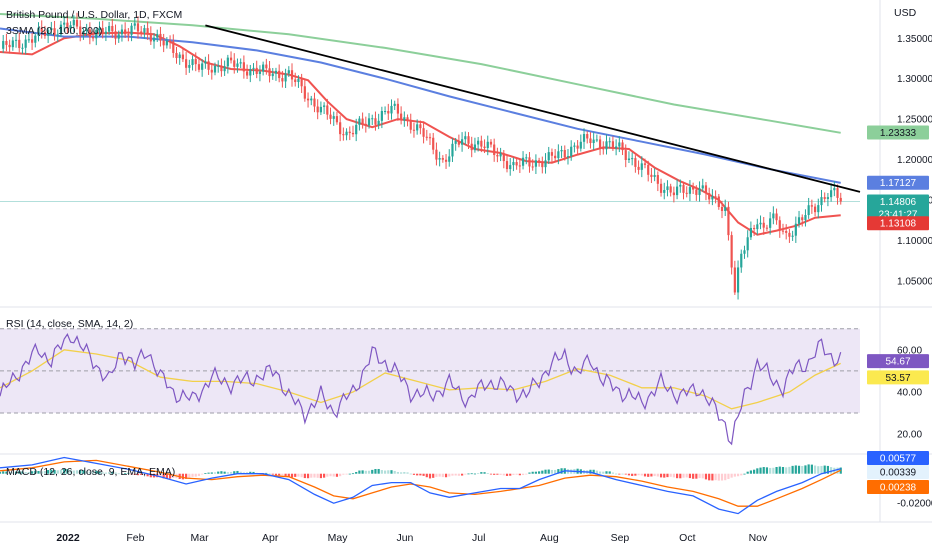  I want to click on rsi-ma-value-tag-text: 53.57, so click(897, 378).